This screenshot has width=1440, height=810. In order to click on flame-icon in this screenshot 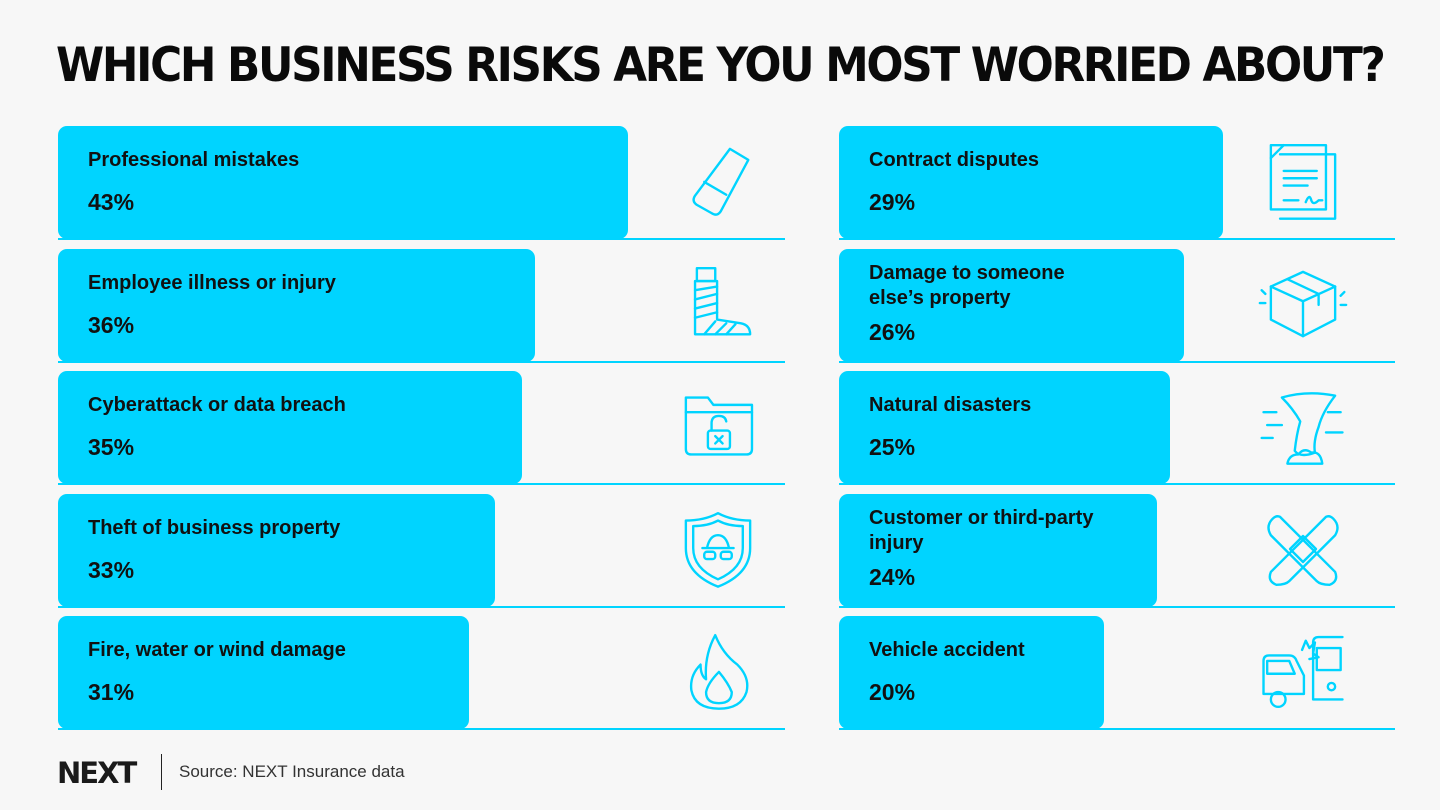, I will do `click(718, 671)`.